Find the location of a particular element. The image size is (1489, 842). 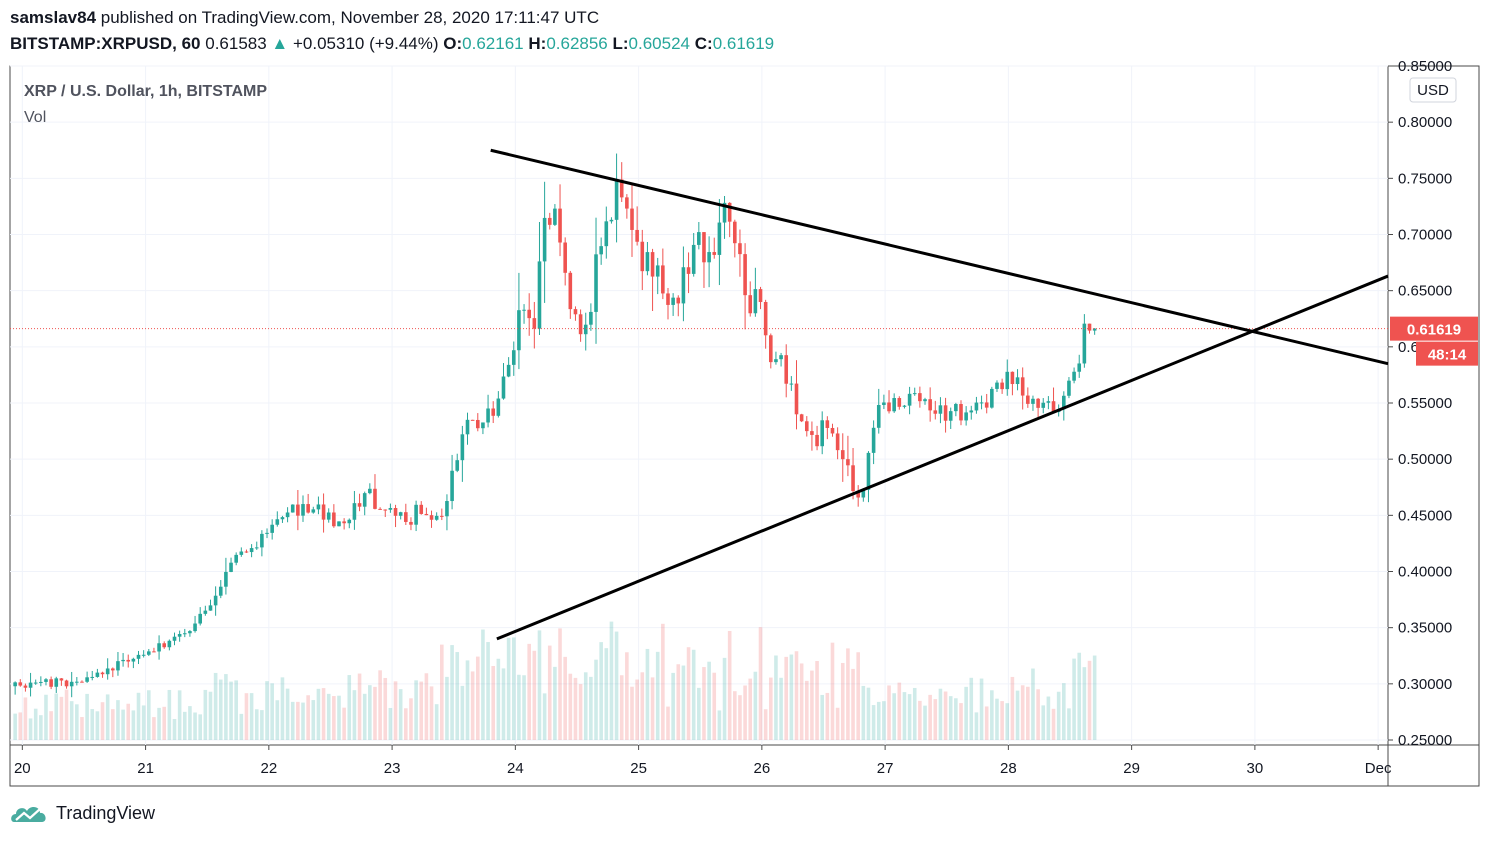

currency-button-label: USD is located at coordinates (1433, 90).